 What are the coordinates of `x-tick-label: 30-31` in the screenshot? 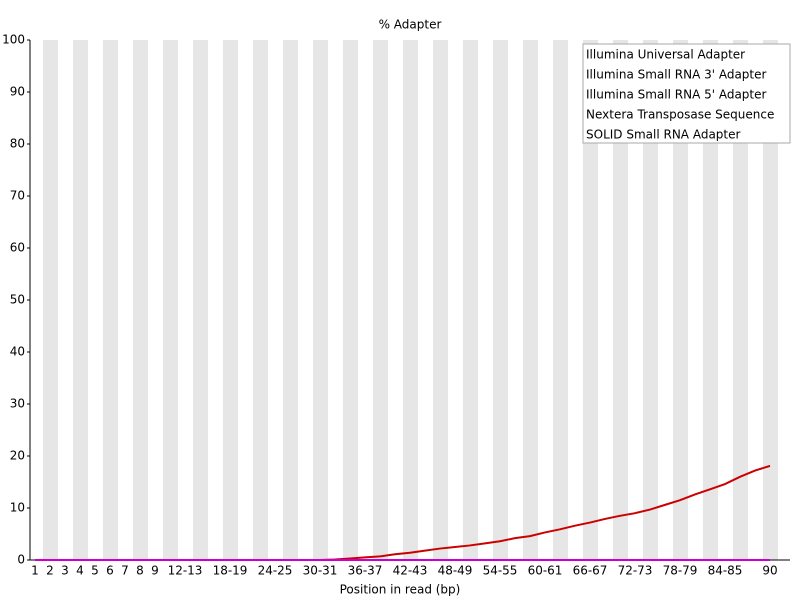 It's located at (320, 571).